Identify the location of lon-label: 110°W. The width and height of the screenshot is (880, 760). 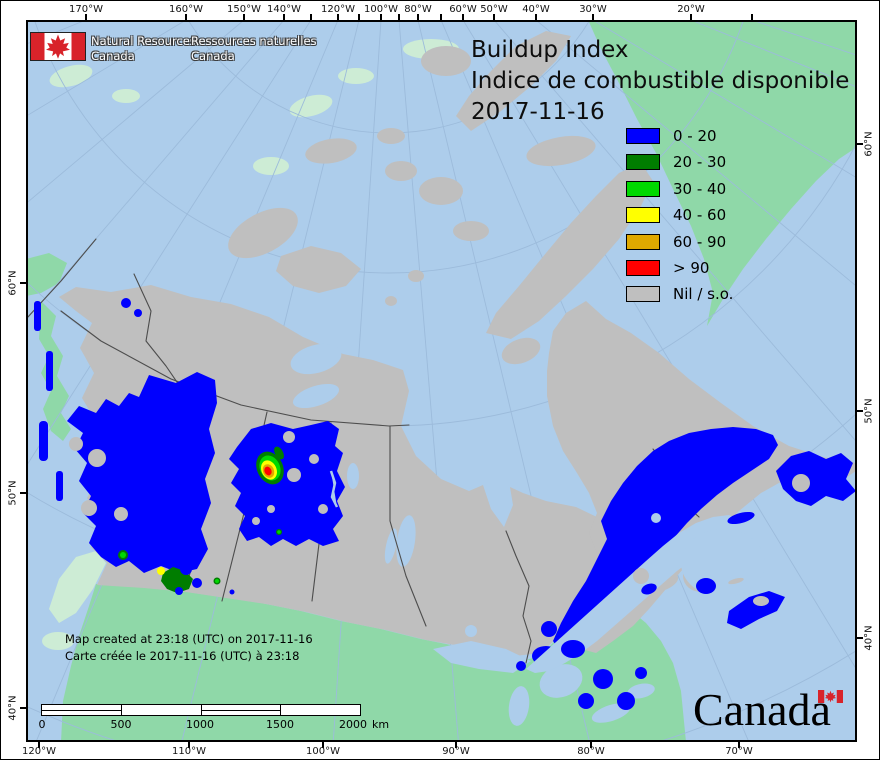
(189, 751).